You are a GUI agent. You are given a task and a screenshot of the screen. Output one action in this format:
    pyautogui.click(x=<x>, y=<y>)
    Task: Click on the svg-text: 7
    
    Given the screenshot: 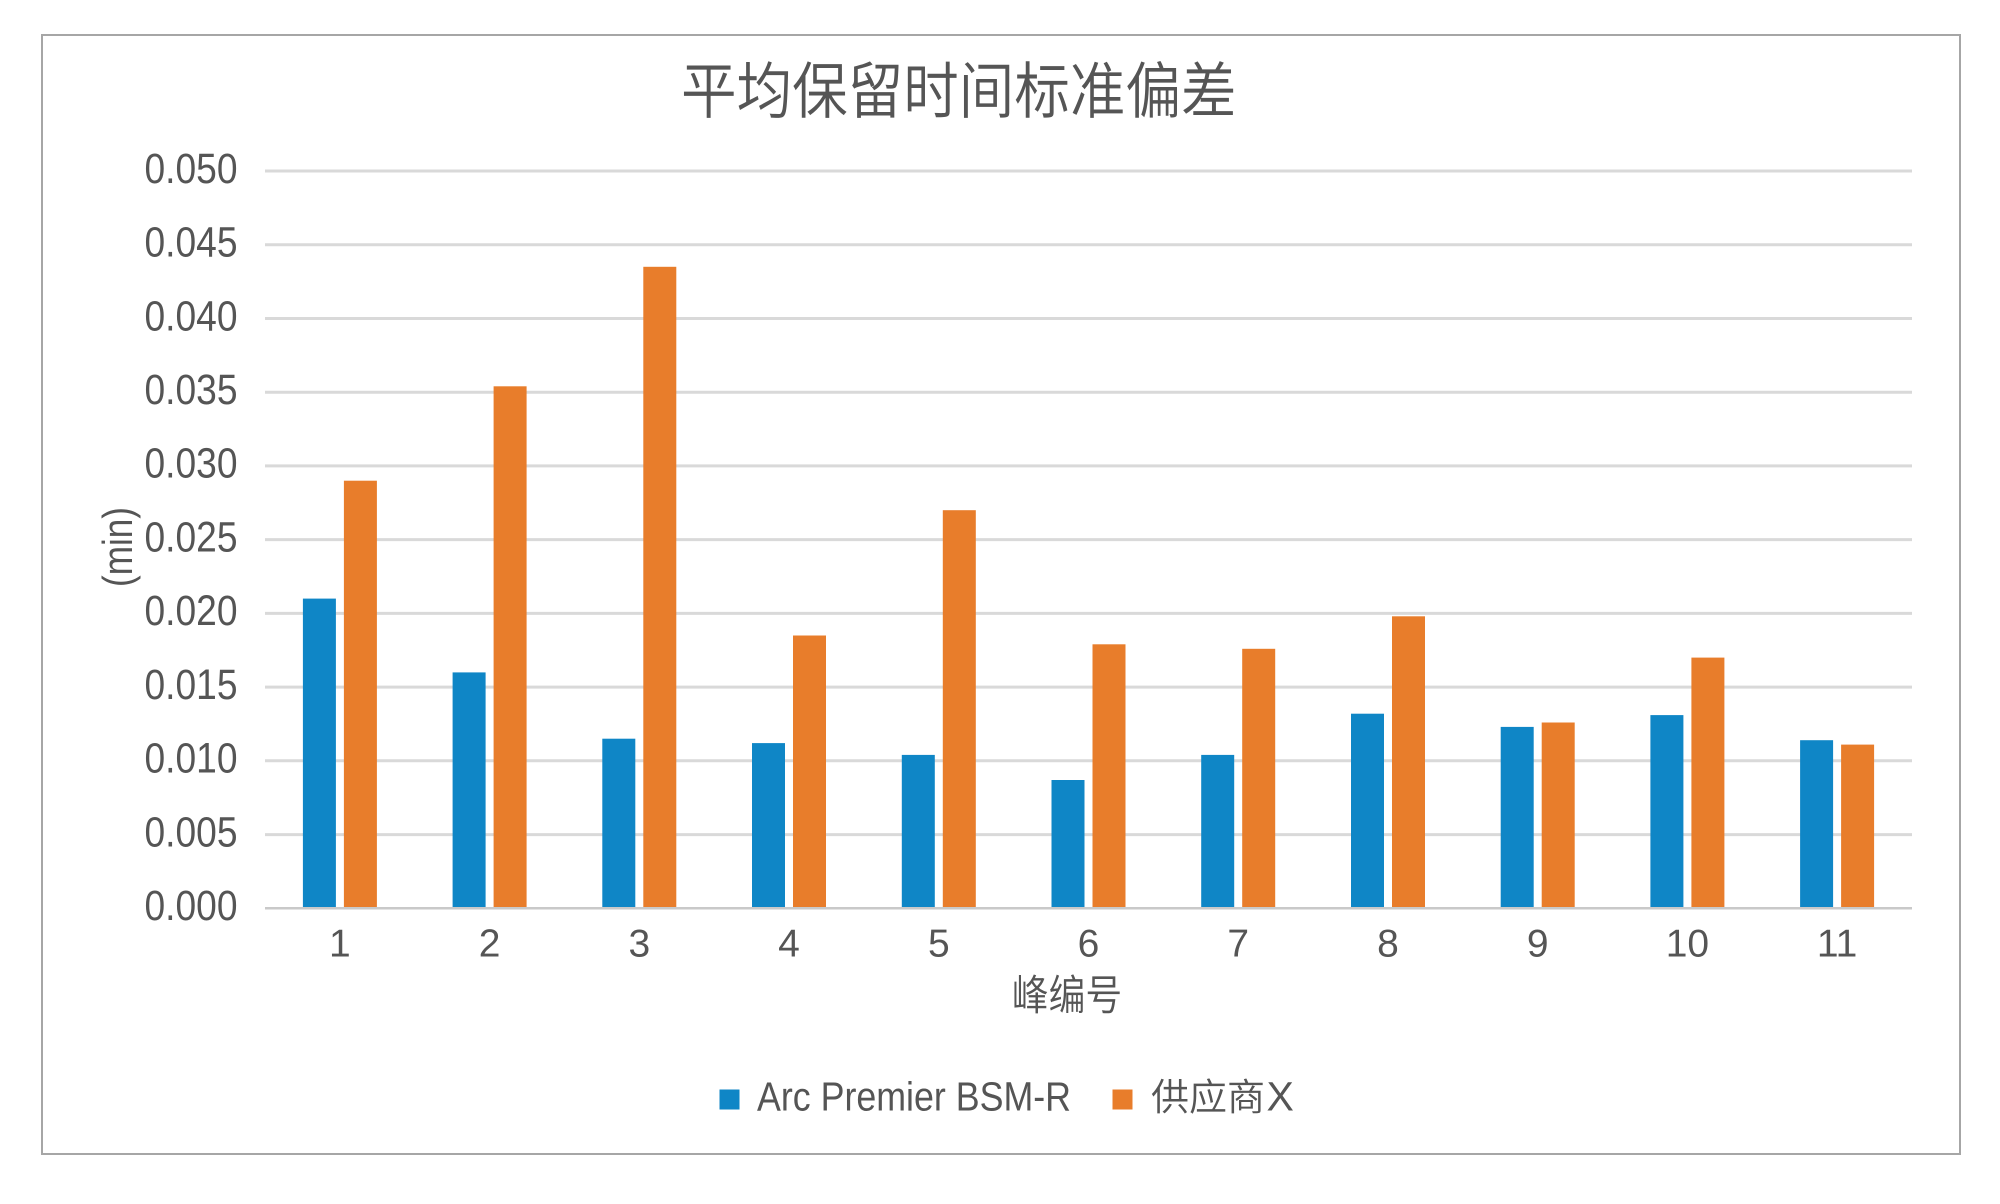 What is the action you would take?
    pyautogui.click(x=1238, y=943)
    